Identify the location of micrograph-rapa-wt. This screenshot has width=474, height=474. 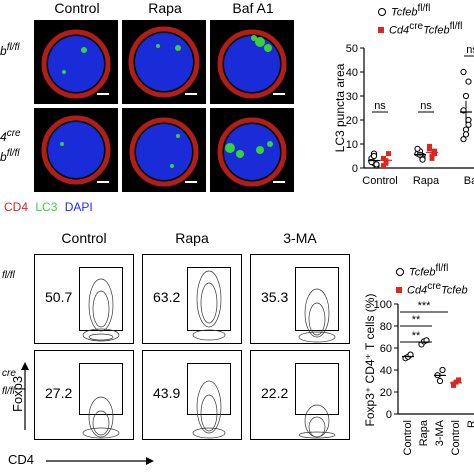
(164, 62).